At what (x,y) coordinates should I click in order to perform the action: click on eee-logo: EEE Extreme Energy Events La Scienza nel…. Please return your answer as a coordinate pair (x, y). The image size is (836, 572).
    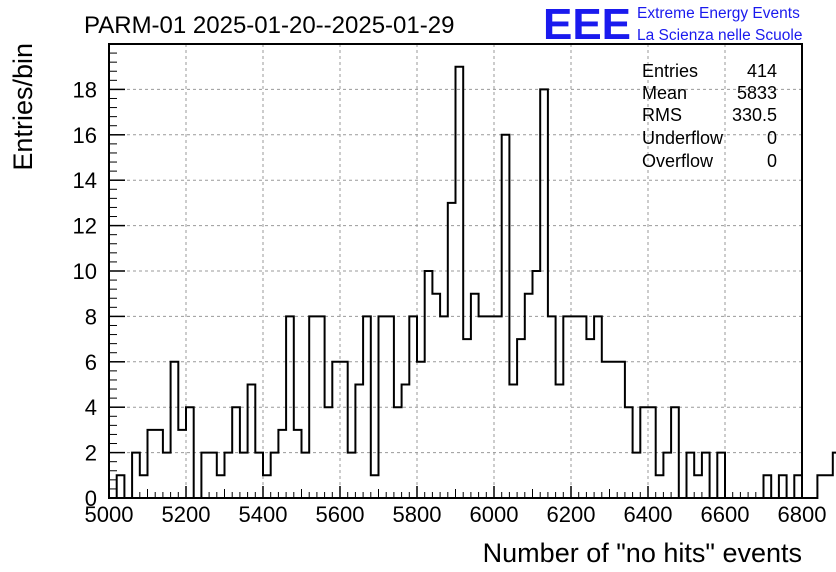
    Looking at the image, I should click on (672, 24).